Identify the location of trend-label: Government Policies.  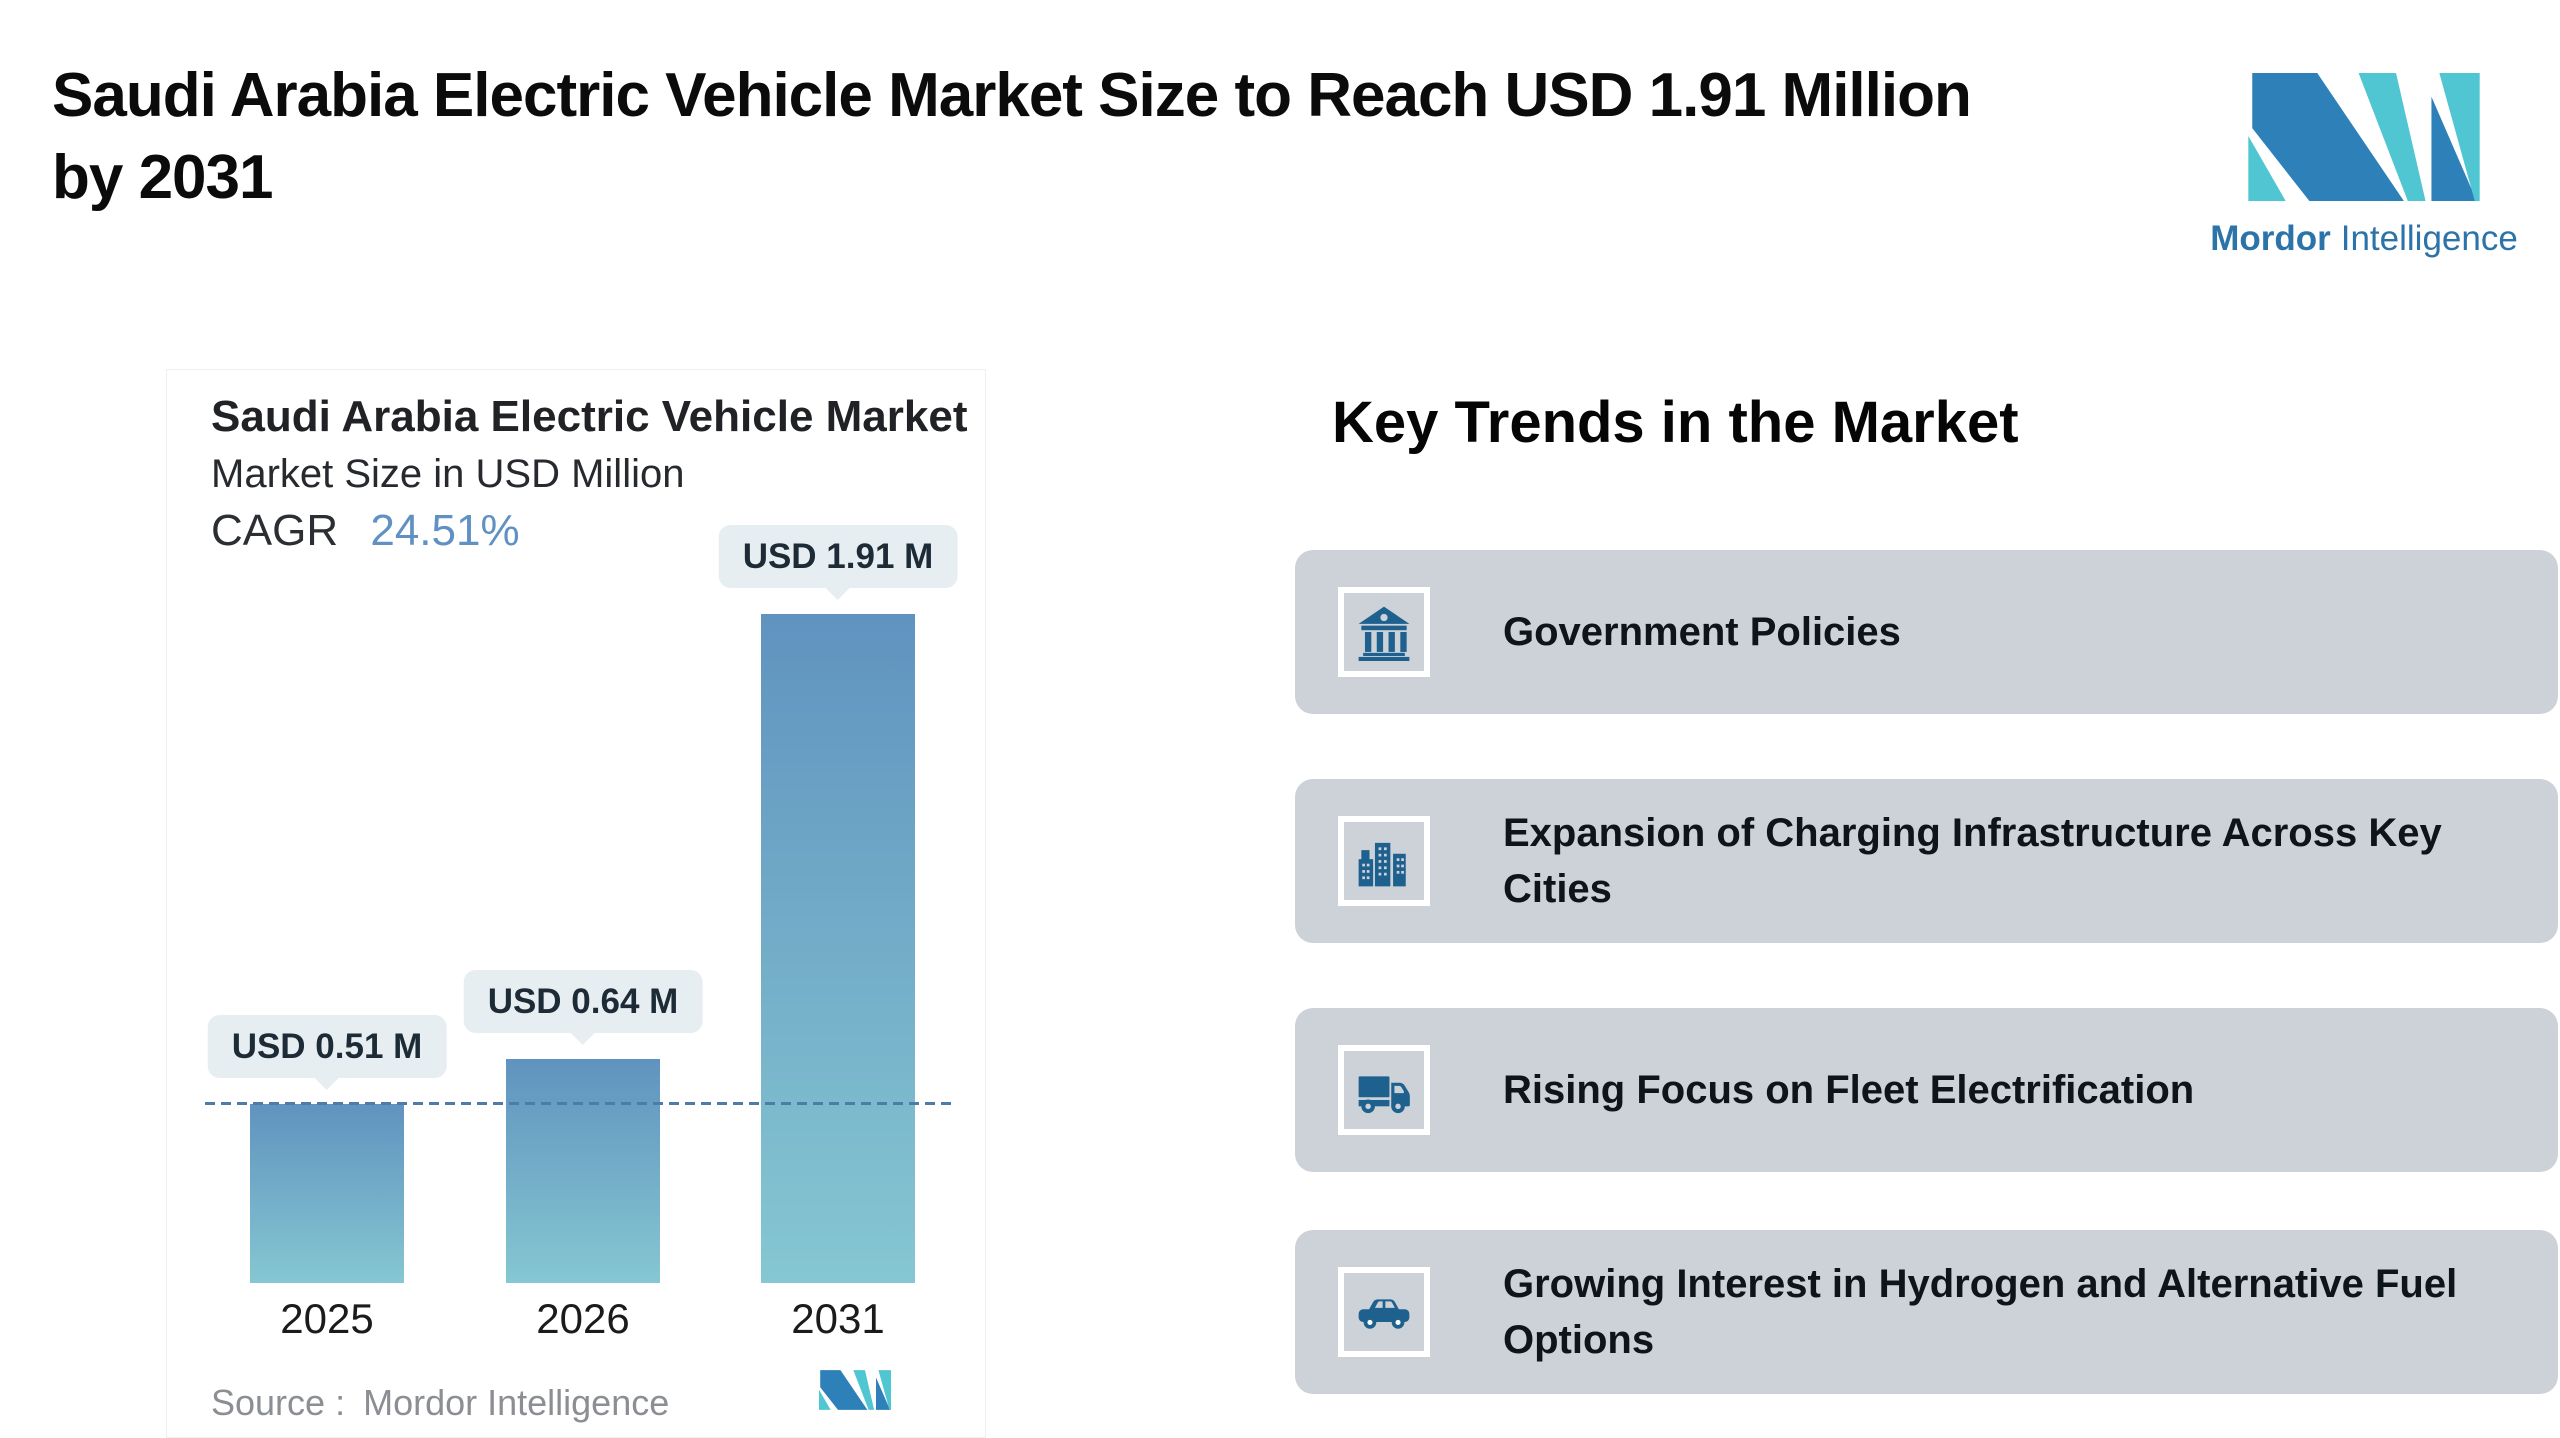
(1702, 632).